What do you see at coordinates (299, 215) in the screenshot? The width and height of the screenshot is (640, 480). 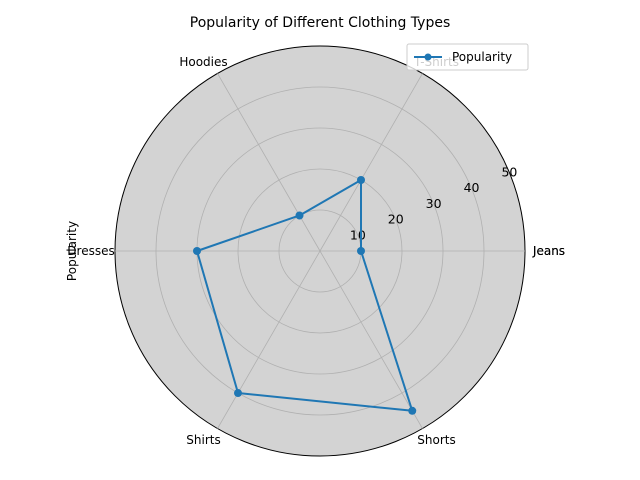 I see `data-point-hoodies` at bounding box center [299, 215].